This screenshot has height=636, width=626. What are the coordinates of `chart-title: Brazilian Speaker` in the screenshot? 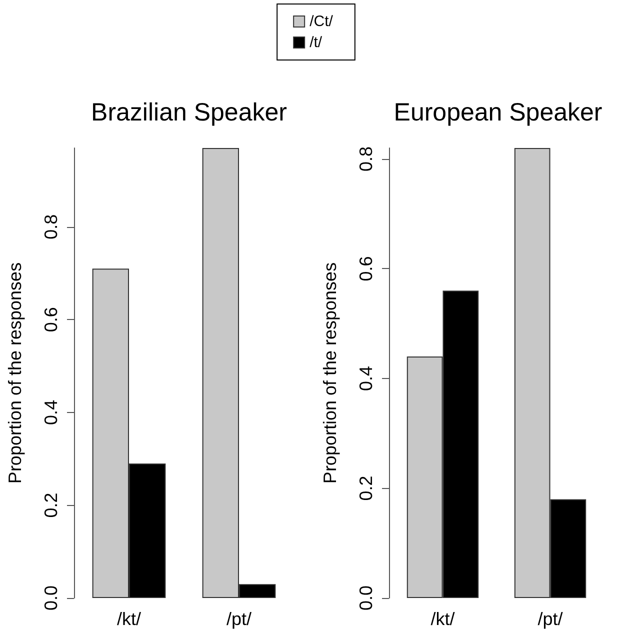 It's located at (189, 112).